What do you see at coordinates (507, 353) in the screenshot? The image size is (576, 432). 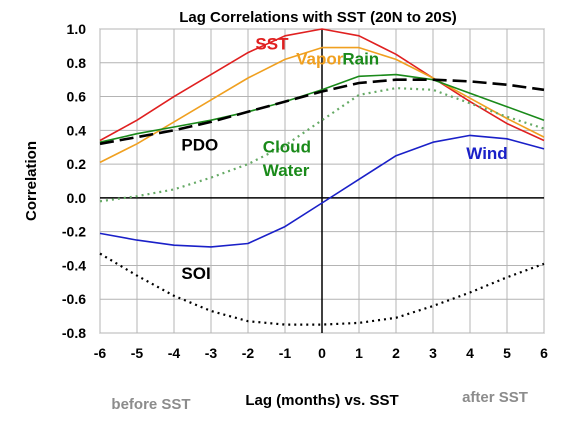 I see `x-tick-label: 5` at bounding box center [507, 353].